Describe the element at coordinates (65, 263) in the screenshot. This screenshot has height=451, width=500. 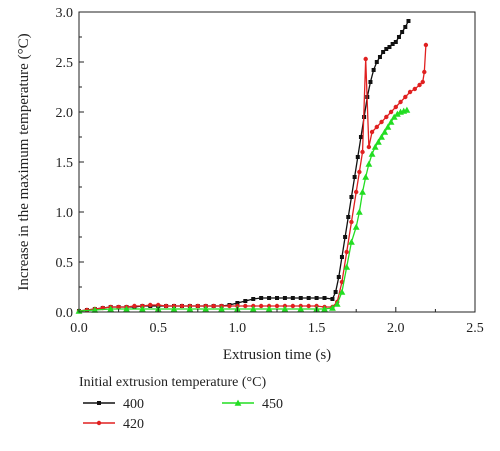
I see `y-tick-label: 0.5` at that location.